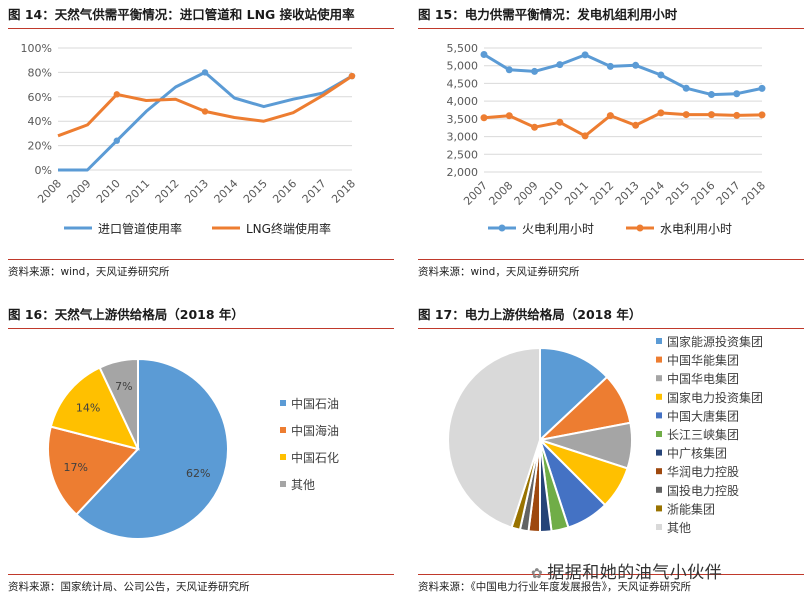 This screenshot has height=605, width=812. I want to click on figure-14-source: 资料来源：wind，天风证券研究所, so click(201, 269).